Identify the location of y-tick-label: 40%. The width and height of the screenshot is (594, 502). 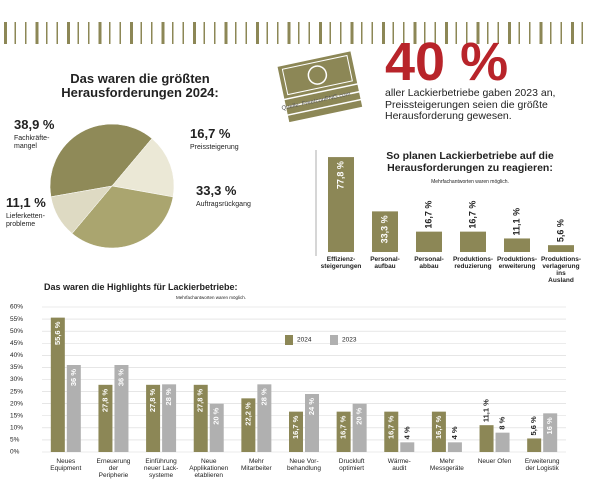
(16, 355).